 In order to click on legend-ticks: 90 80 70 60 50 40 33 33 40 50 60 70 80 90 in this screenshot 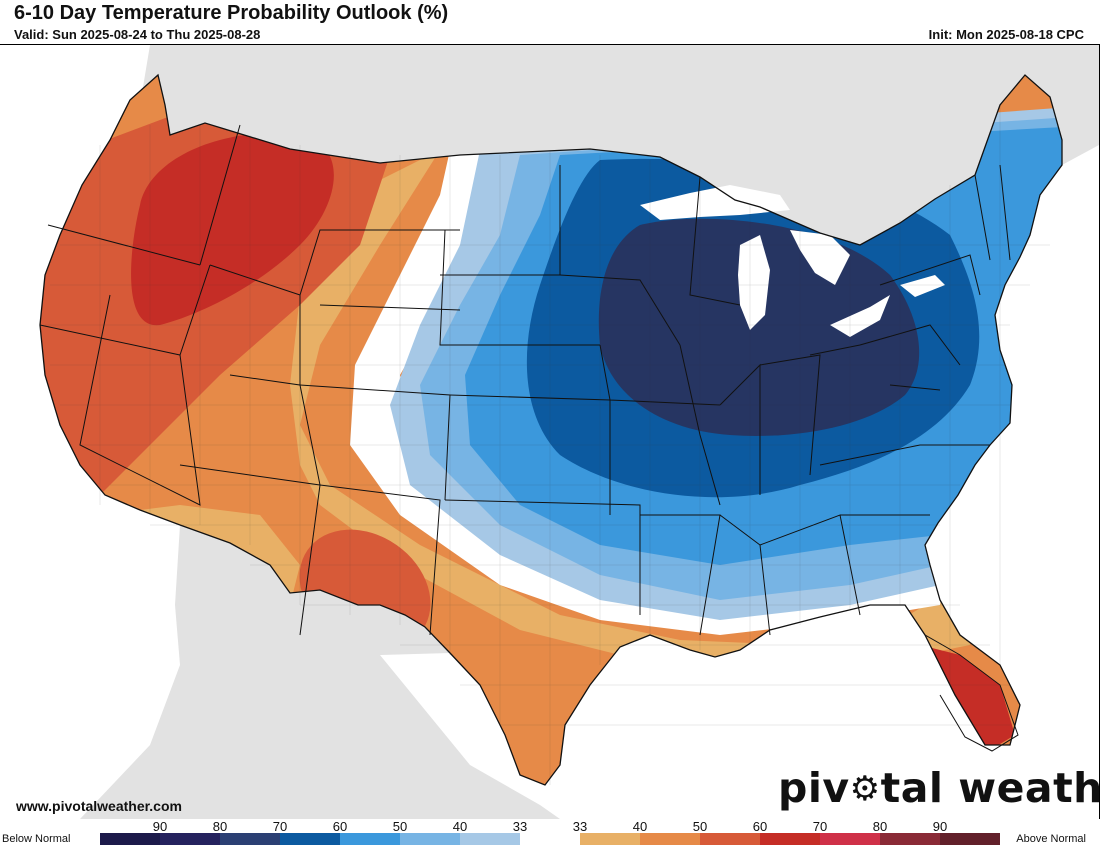, I will do `click(550, 826)`.